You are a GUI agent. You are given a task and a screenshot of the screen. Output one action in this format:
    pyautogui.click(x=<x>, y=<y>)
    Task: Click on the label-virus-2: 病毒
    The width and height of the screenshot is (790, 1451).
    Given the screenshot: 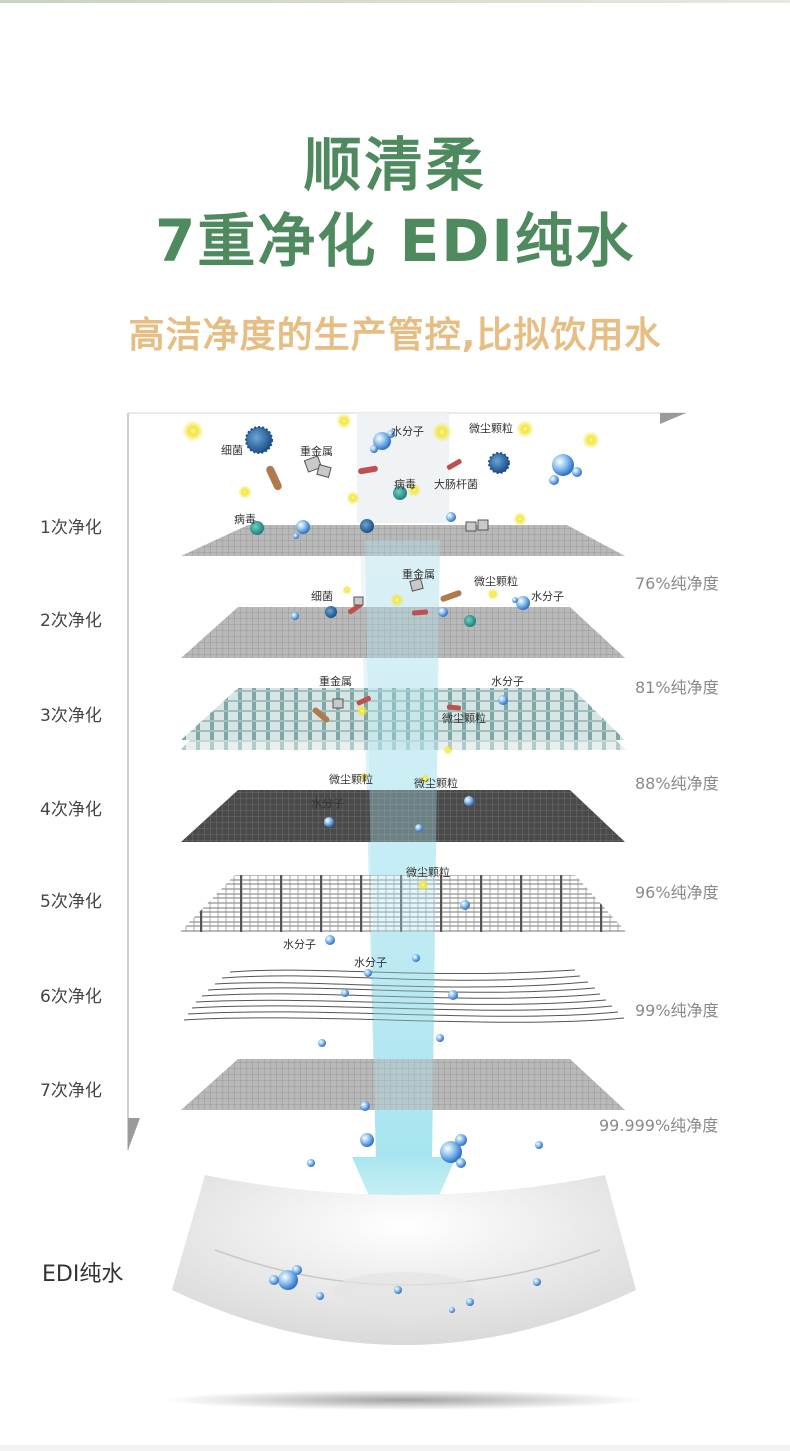 What is the action you would take?
    pyautogui.click(x=245, y=519)
    